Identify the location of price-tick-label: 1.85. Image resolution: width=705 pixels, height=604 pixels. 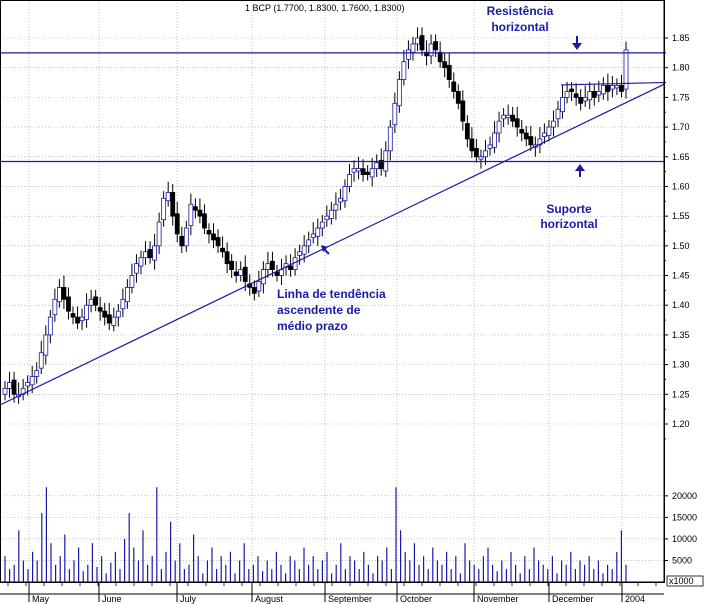
(681, 38).